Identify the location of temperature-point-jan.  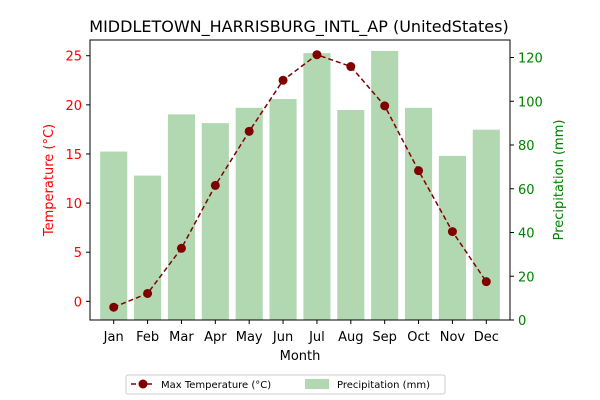
(114, 307).